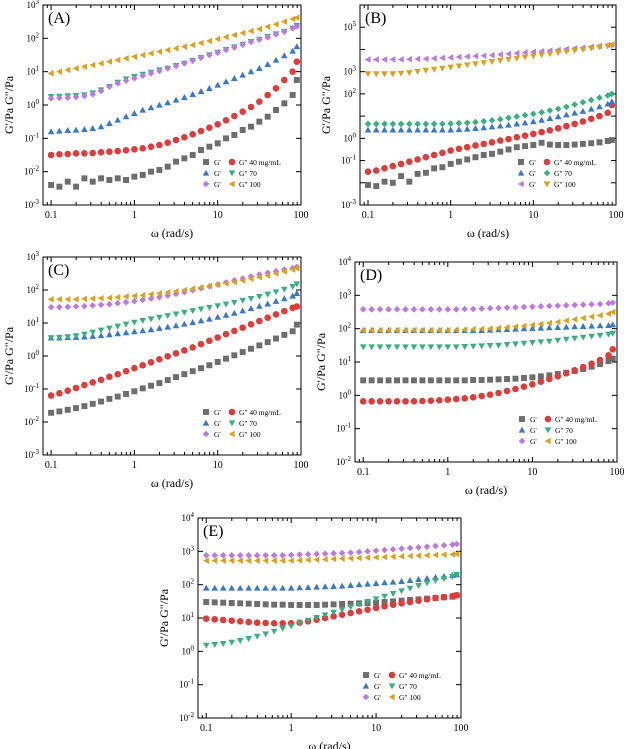  I want to click on y-tick-label: 10², so click(33, 37).